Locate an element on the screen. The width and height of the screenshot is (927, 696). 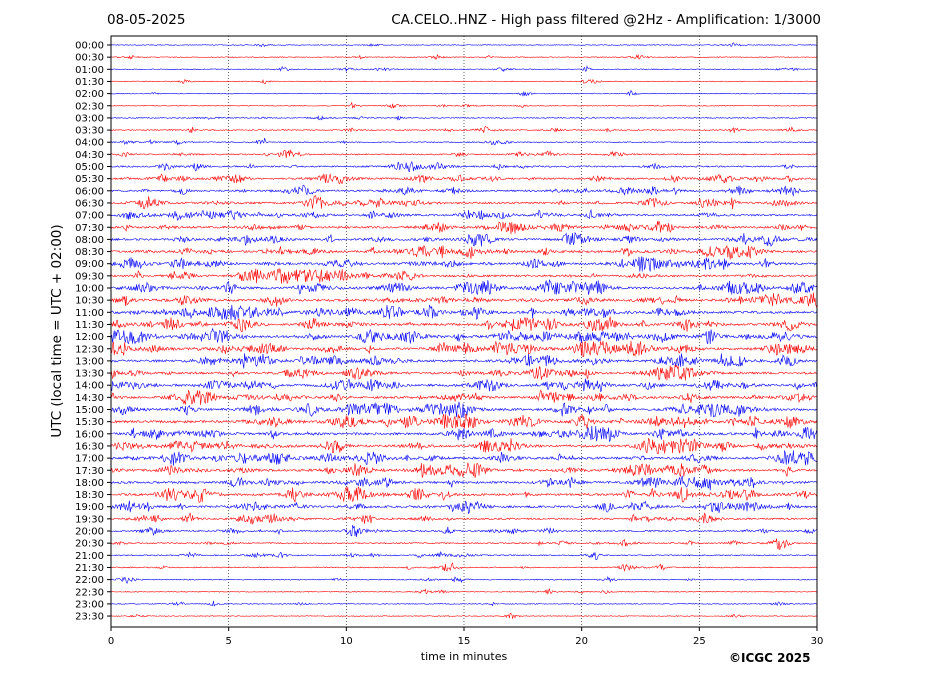
x-tick-label: 20 is located at coordinates (581, 641).